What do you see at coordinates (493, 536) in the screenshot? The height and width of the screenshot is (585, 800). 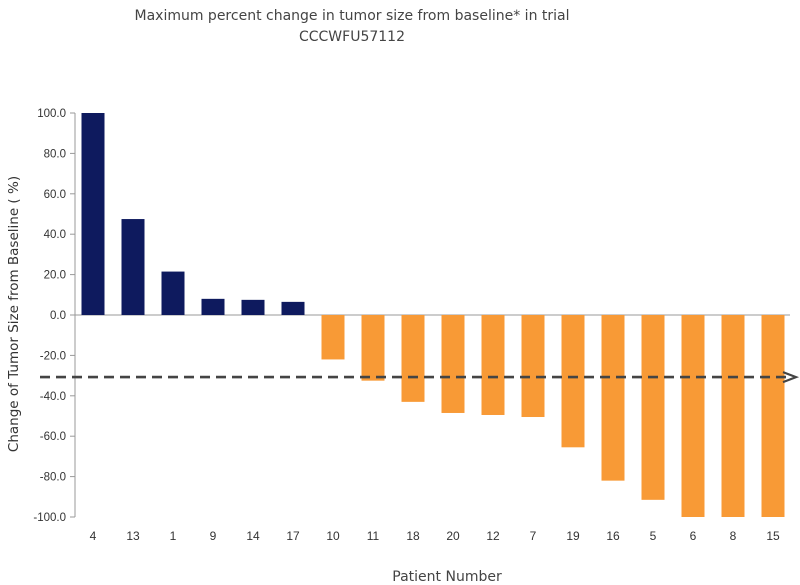 I see `x-tick-label: 12` at bounding box center [493, 536].